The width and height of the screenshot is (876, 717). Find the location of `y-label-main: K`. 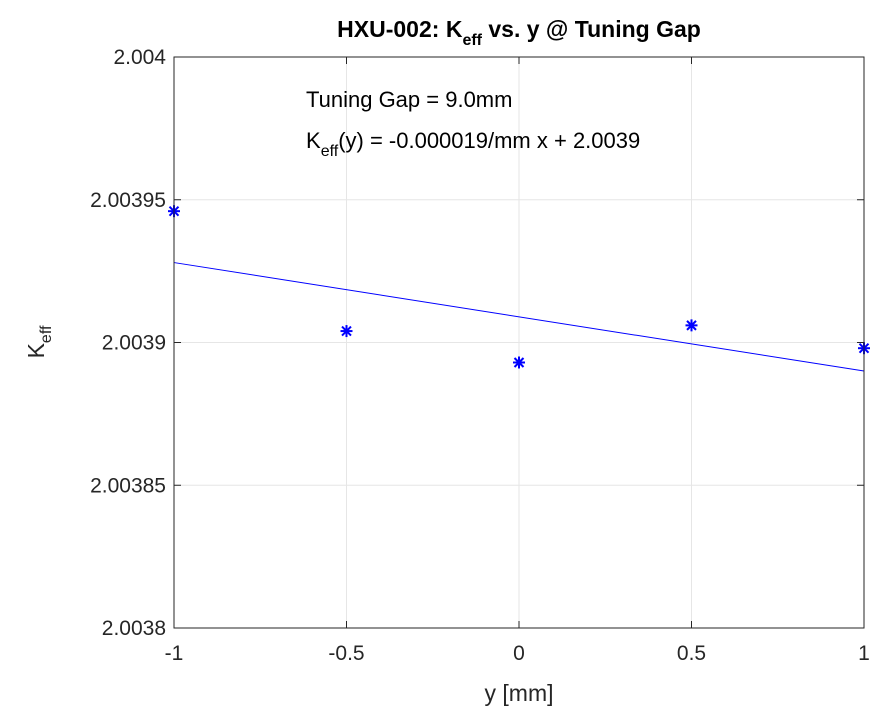

y-label-main: K is located at coordinates (36, 350).